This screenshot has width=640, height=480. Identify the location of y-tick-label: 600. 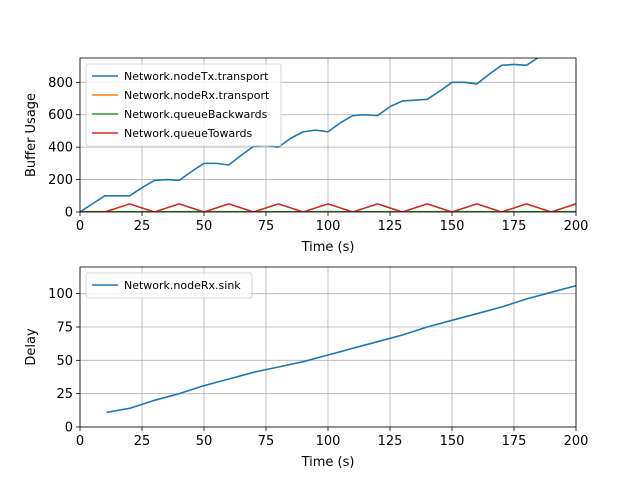
(60, 115).